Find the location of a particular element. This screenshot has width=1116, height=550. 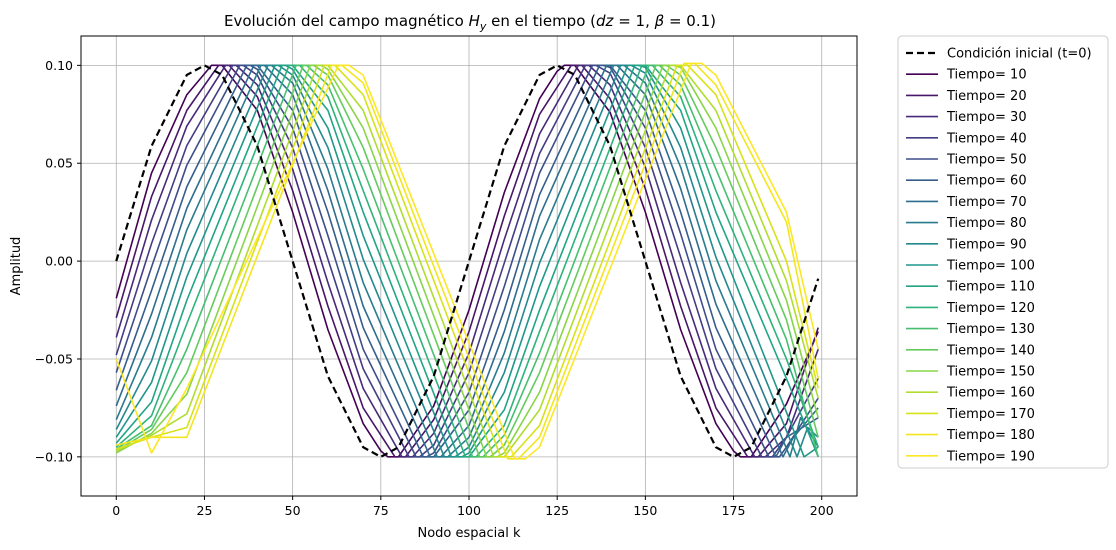

y-axis-ticks: −0.10 −0.05 0.00 0.05 0.10 is located at coordinates (58, 261).